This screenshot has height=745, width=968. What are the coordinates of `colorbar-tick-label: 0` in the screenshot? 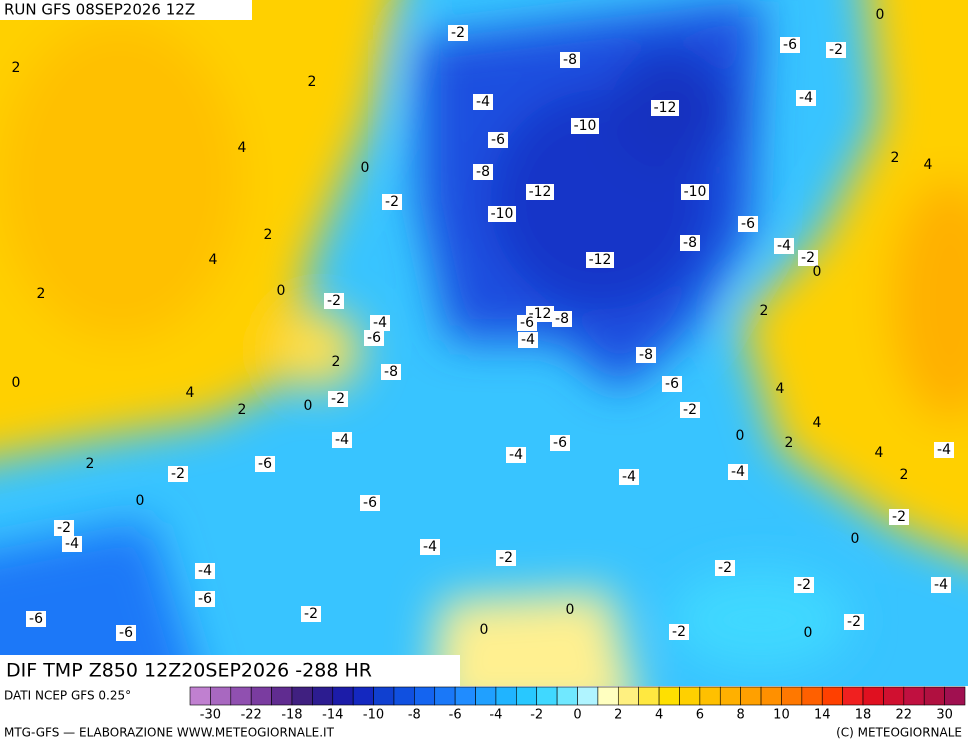 It's located at (577, 715).